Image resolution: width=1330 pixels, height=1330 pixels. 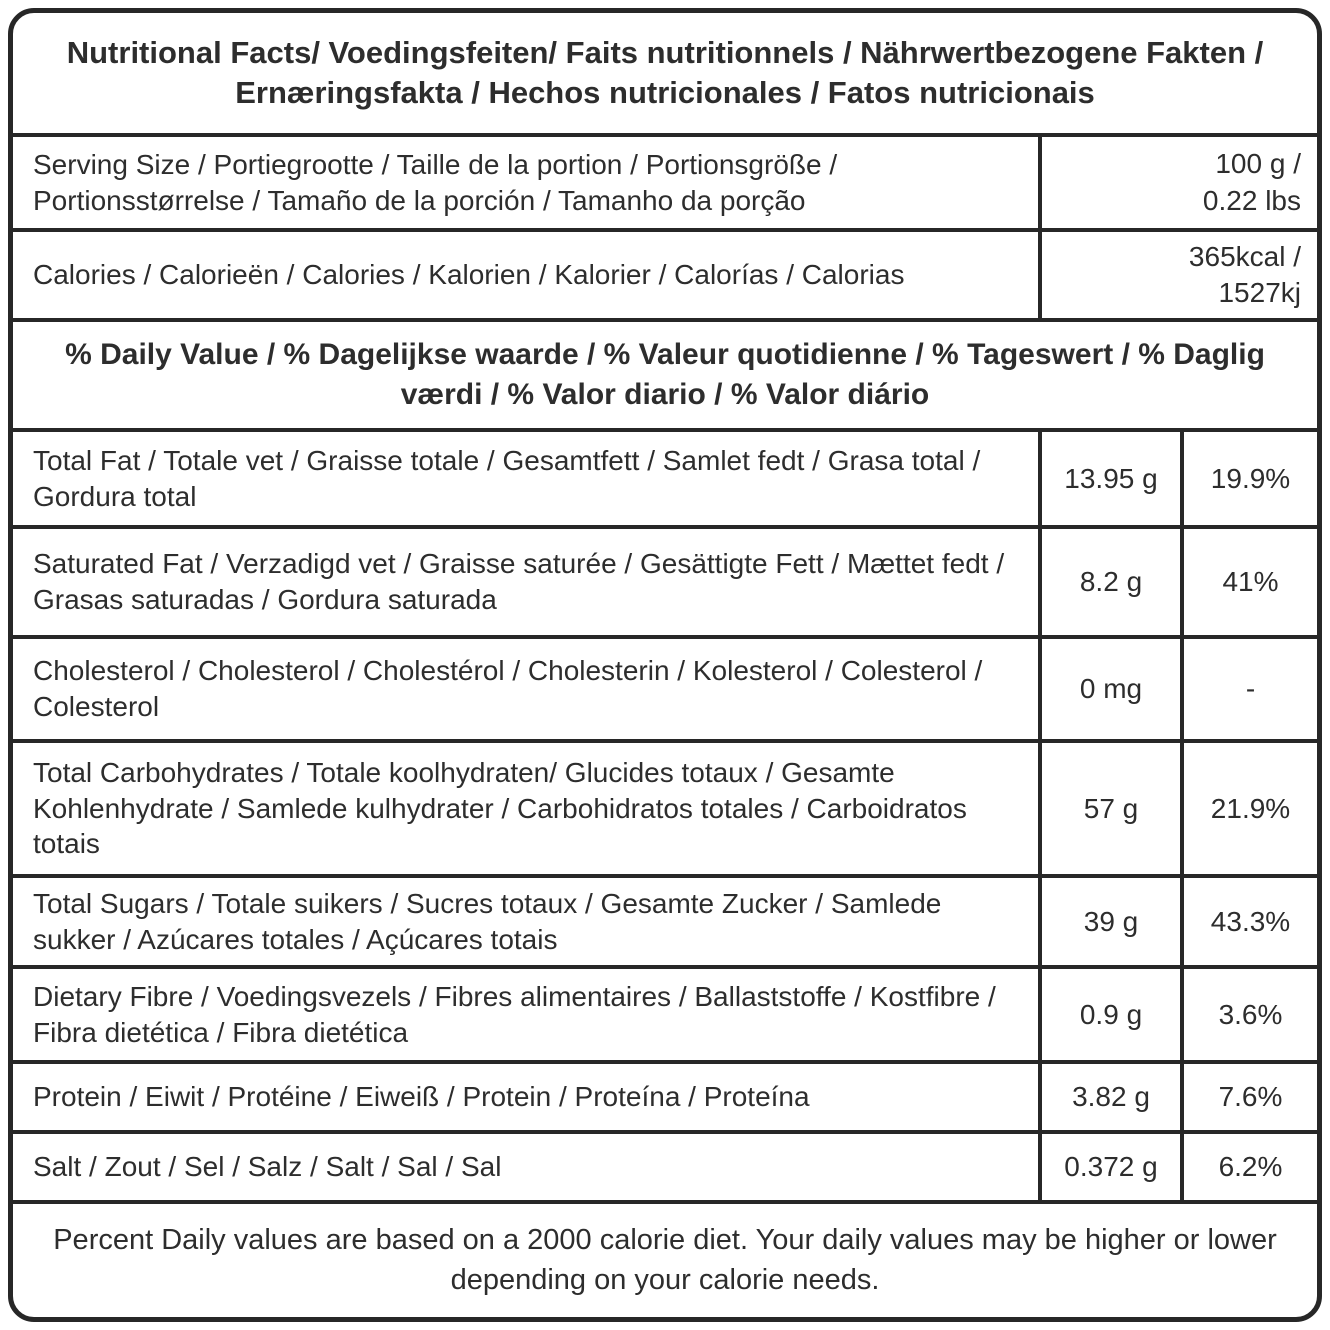 What do you see at coordinates (1248, 478) in the screenshot?
I see `nutrient-percent: 19.9%` at bounding box center [1248, 478].